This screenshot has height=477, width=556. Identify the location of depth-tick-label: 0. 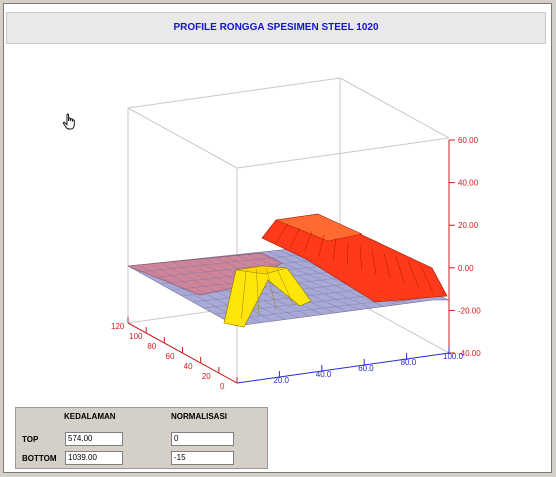
(222, 386).